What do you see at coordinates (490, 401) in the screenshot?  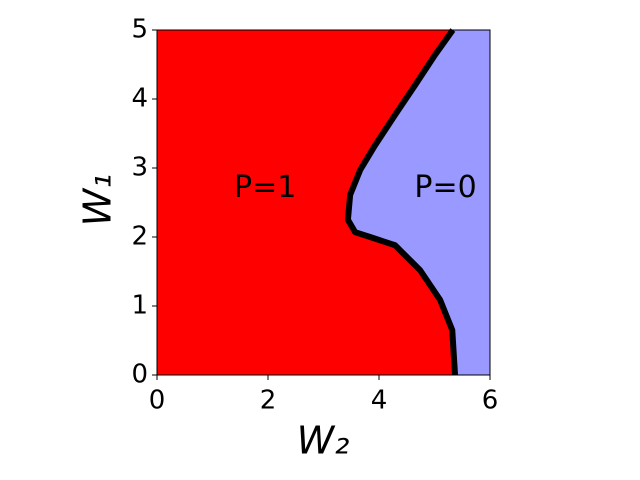 I see `x-tick-label: 6` at bounding box center [490, 401].